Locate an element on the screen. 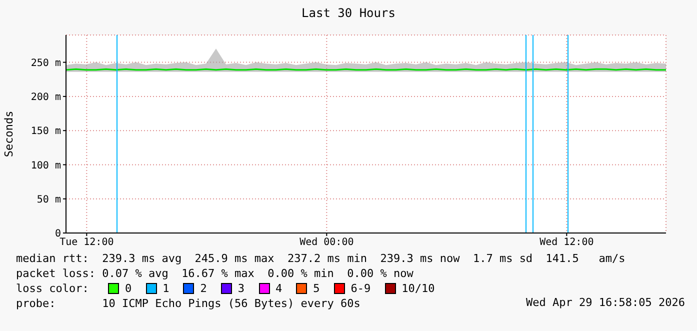  y-tick-label: 100 m is located at coordinates (45, 166).